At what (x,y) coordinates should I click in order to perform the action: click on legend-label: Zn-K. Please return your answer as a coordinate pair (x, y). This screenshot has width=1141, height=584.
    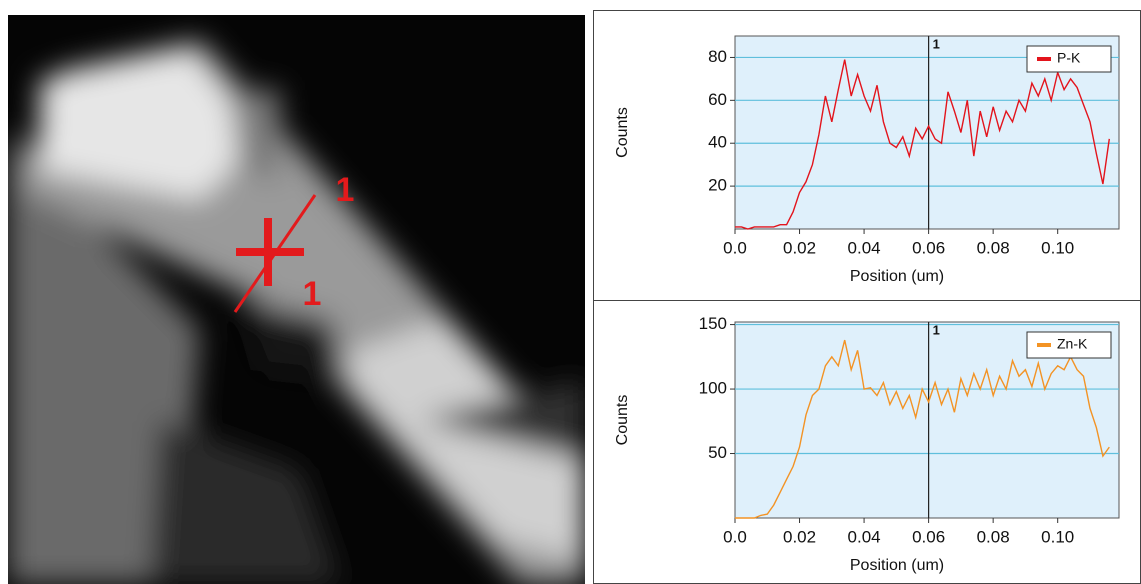
    Looking at the image, I should click on (1072, 344).